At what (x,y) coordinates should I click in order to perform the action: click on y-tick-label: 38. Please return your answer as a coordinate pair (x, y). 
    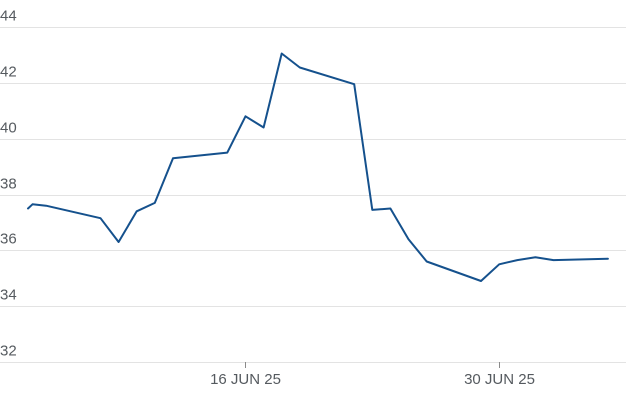
    Looking at the image, I should click on (8, 184).